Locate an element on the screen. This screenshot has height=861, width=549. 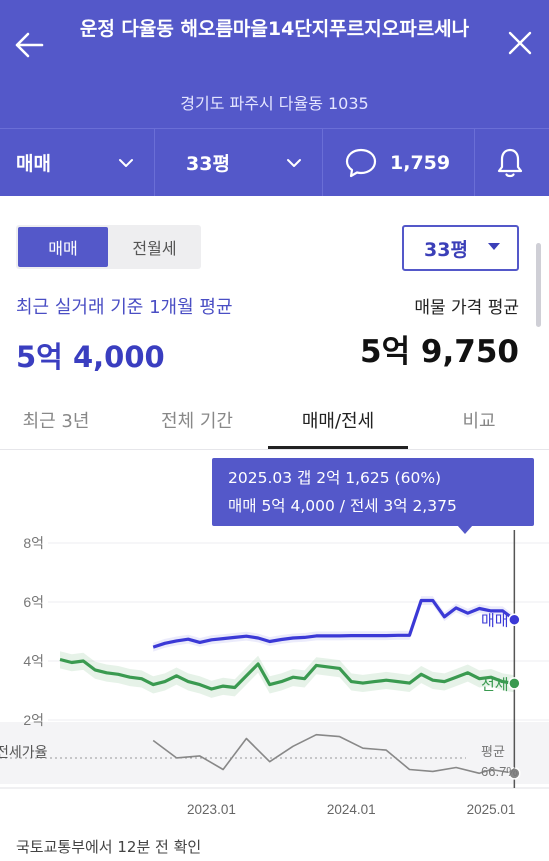
jeonse-range-band is located at coordinates (287, 674).